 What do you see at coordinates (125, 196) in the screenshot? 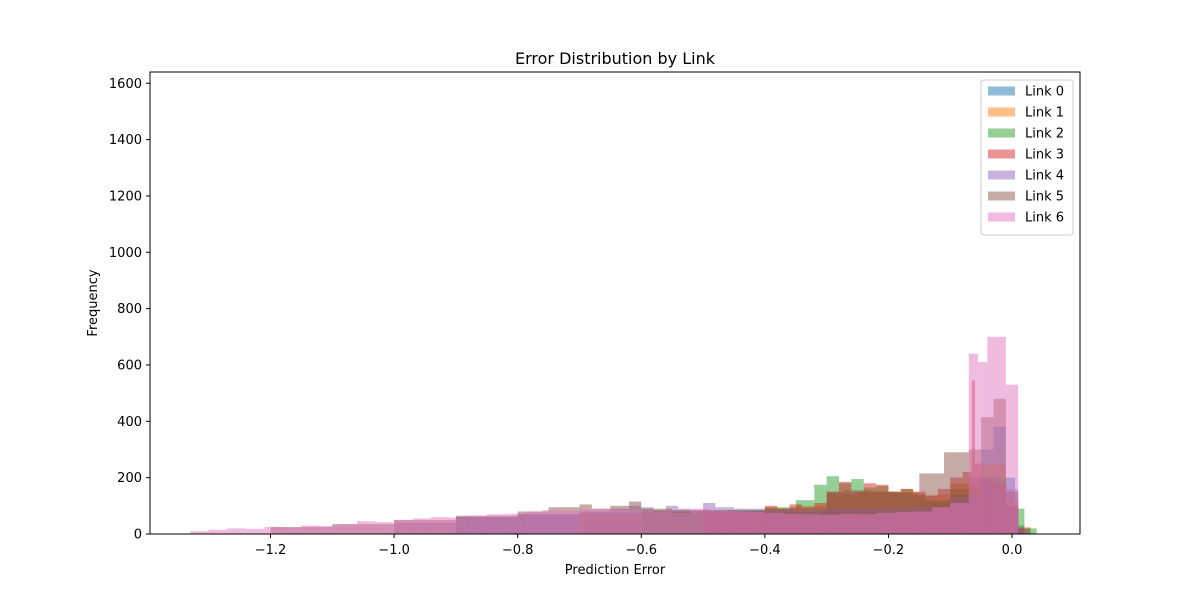
I see `y-tick-label: 1200` at bounding box center [125, 196].